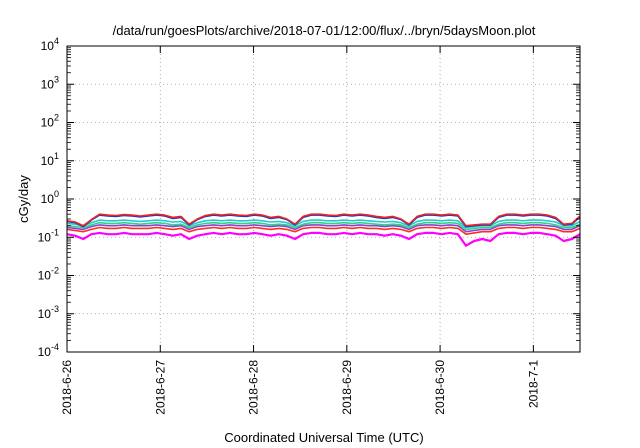  What do you see at coordinates (347, 387) in the screenshot?
I see `x-tick-label: 2018-6-29` at bounding box center [347, 387].